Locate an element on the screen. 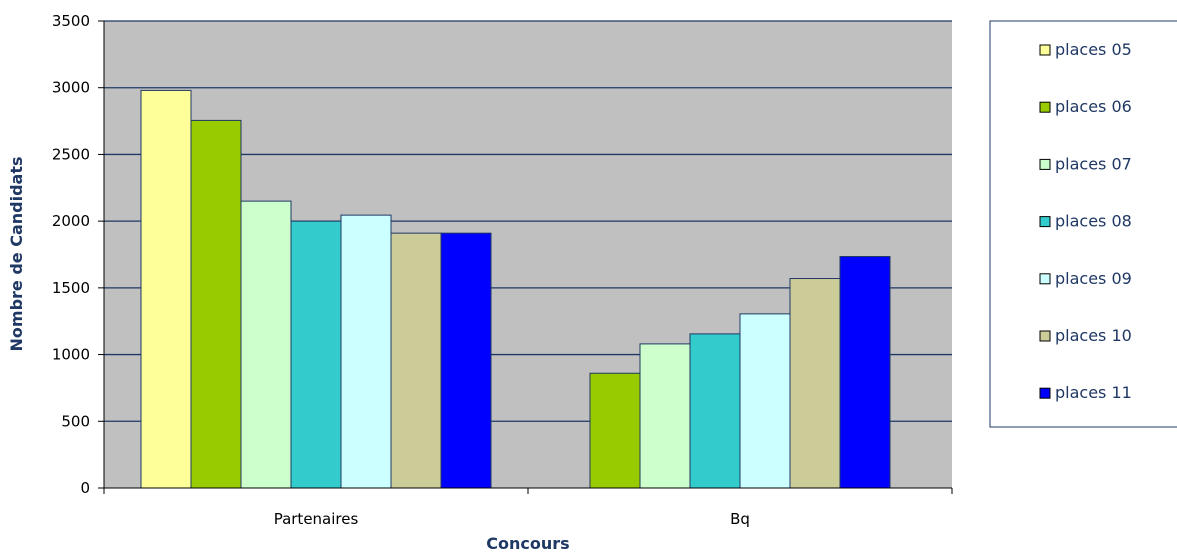 The height and width of the screenshot is (558, 1177). legend-label: places 06 is located at coordinates (1093, 106).